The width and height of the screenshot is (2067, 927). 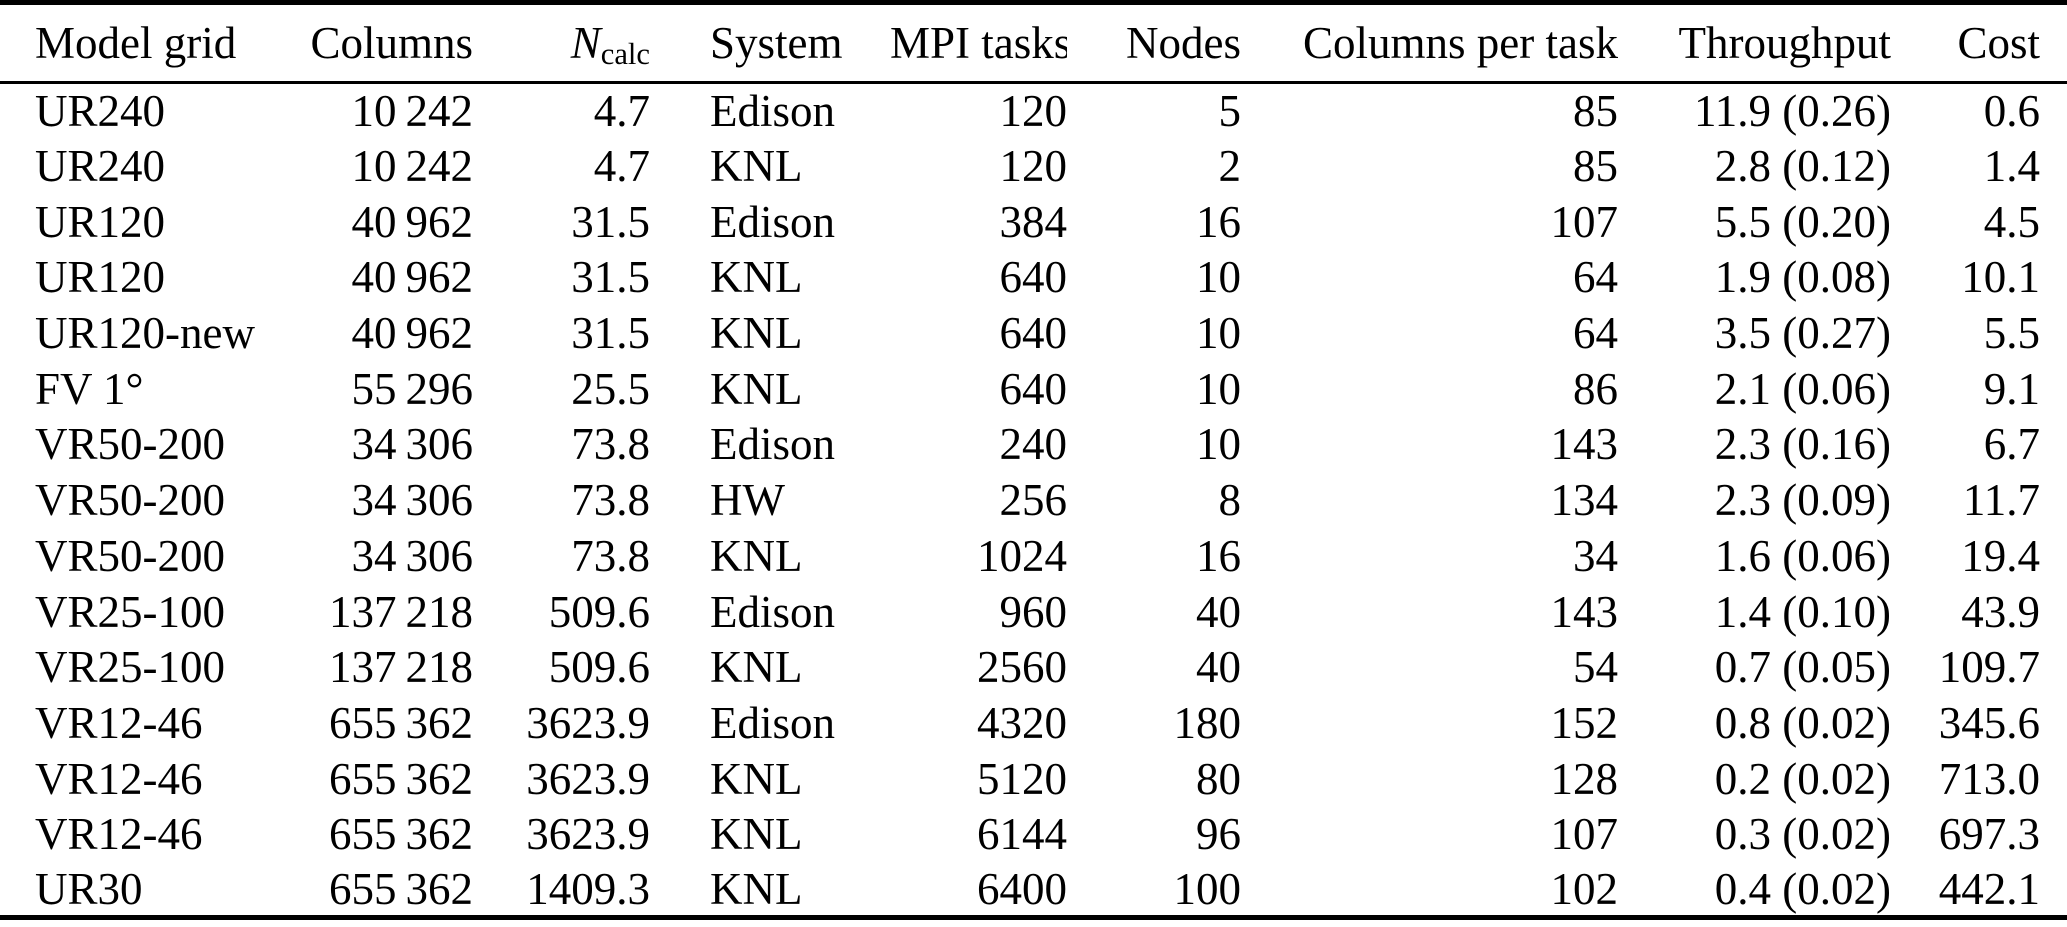 What do you see at coordinates (1802, 834) in the screenshot?
I see `cell-throughput: 0.3 (0.02)` at bounding box center [1802, 834].